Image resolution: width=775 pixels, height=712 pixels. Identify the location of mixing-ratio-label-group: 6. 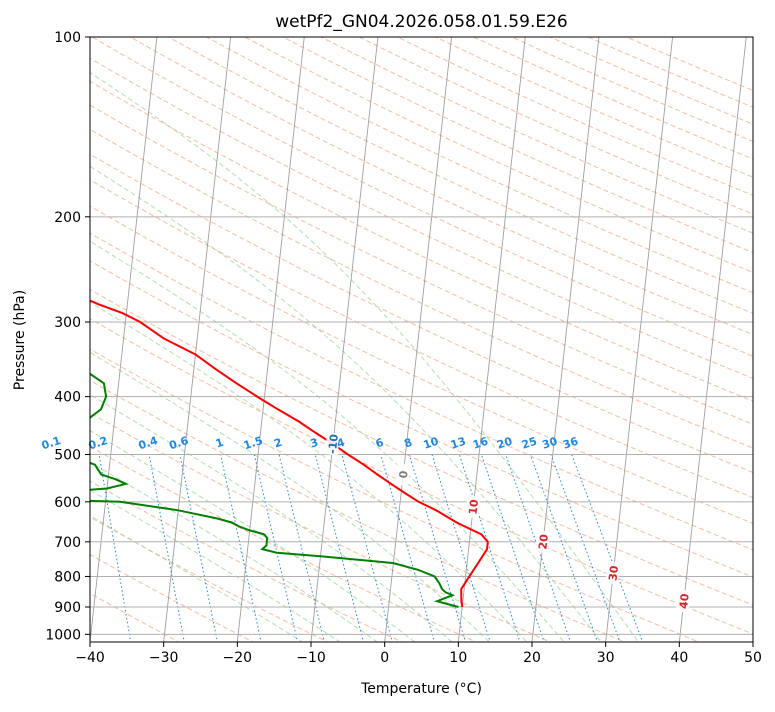
(380, 443).